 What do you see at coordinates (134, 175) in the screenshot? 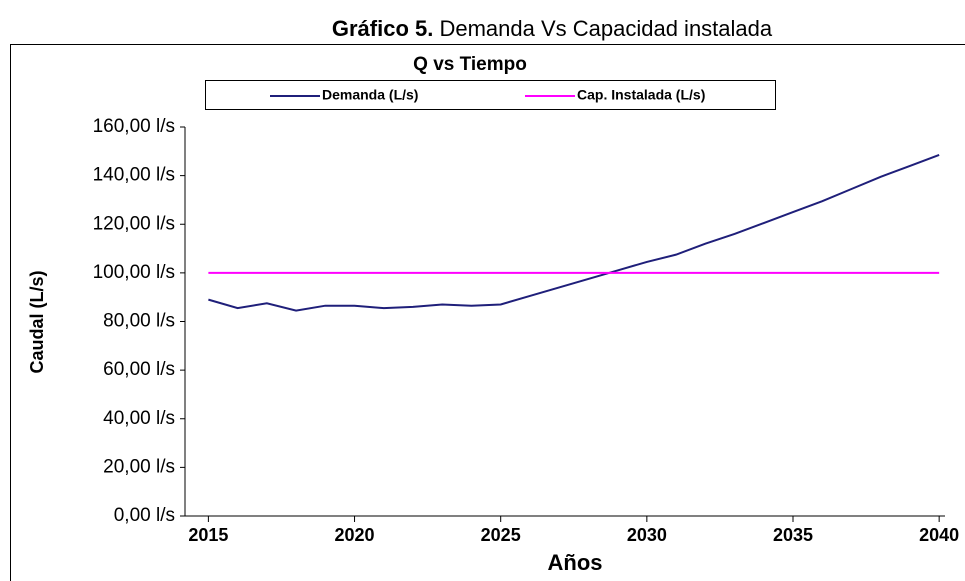
I see `y-tick-label: 140,00 l/s` at bounding box center [134, 175].